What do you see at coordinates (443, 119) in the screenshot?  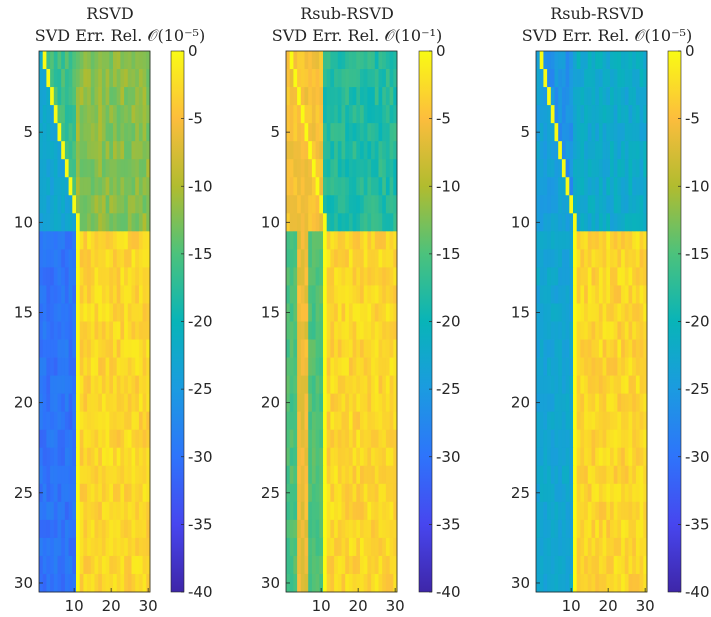 I see `colorbar-tick-label: -5` at bounding box center [443, 119].